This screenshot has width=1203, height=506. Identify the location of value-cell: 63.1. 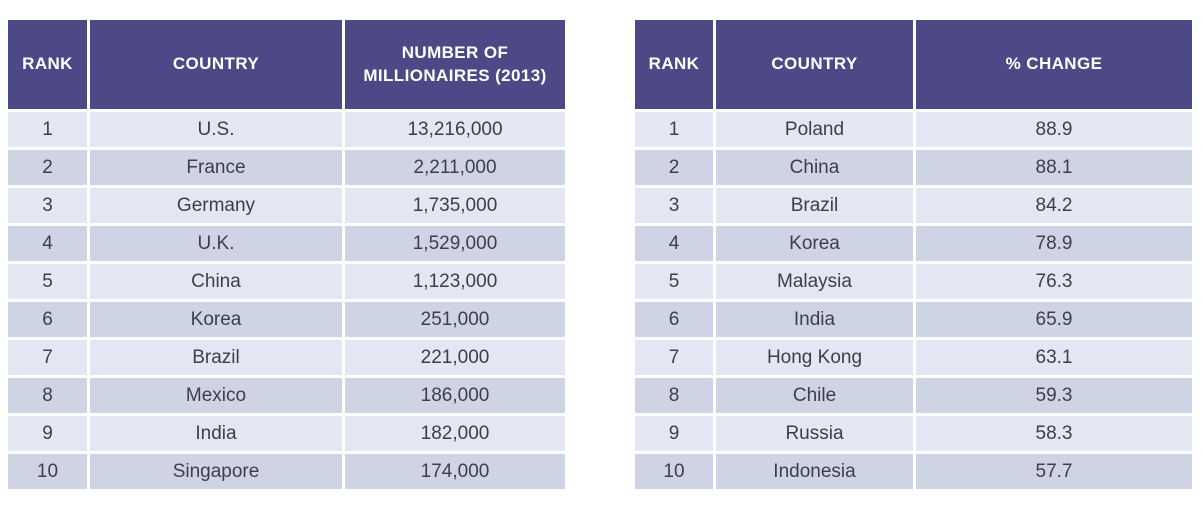
(1054, 357).